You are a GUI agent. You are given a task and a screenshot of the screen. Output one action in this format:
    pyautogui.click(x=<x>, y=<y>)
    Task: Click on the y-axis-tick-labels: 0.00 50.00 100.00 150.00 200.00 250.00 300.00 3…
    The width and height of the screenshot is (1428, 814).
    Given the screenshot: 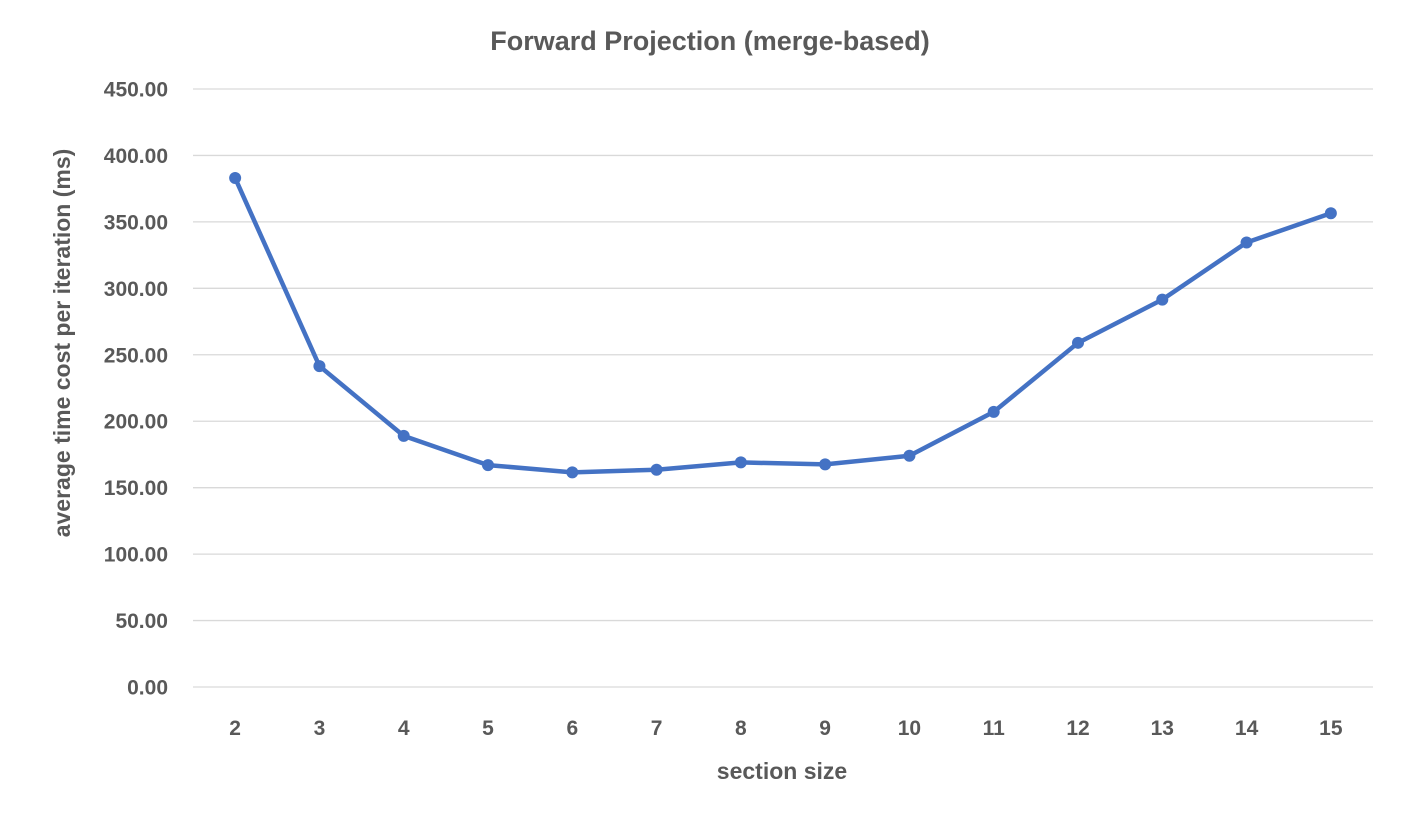 What is the action you would take?
    pyautogui.click(x=136, y=389)
    